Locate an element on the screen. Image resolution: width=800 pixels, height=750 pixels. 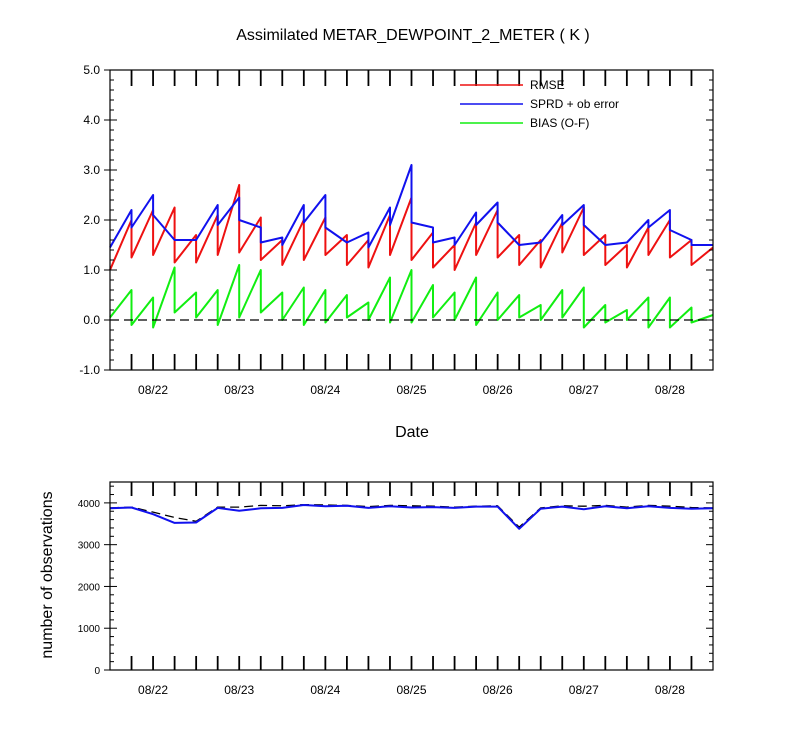
top-x-tick-label: 08/25 is located at coordinates (411, 390).